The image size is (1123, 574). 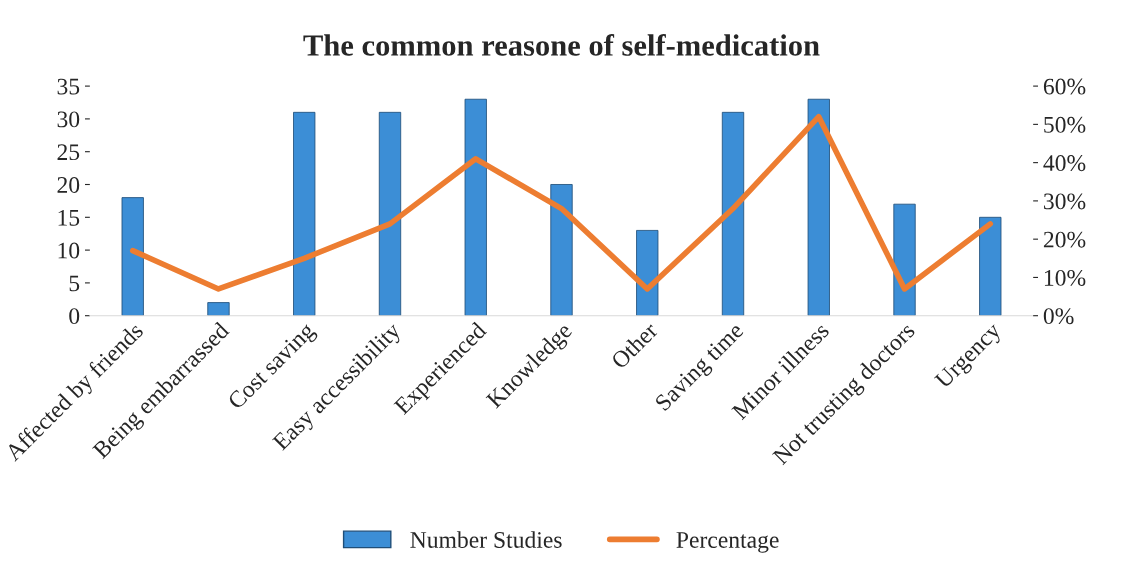 I want to click on y2-tick-label: 0%, so click(x=1058, y=316).